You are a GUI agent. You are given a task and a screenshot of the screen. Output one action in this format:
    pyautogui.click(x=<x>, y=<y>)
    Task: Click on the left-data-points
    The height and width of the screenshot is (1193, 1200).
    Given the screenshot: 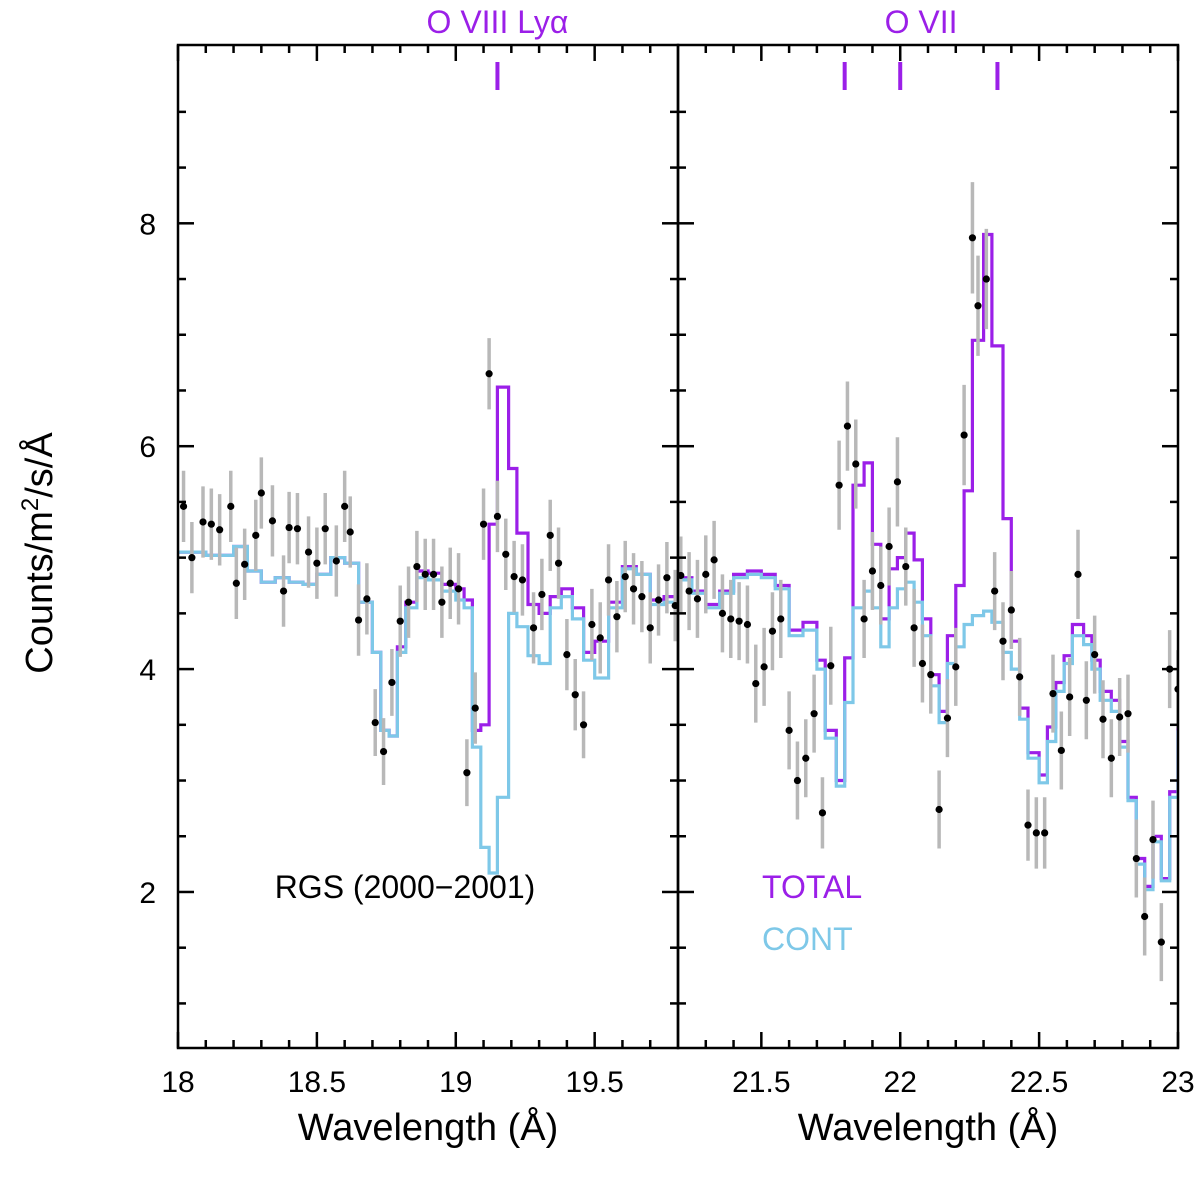 What is the action you would take?
    pyautogui.click(x=428, y=573)
    